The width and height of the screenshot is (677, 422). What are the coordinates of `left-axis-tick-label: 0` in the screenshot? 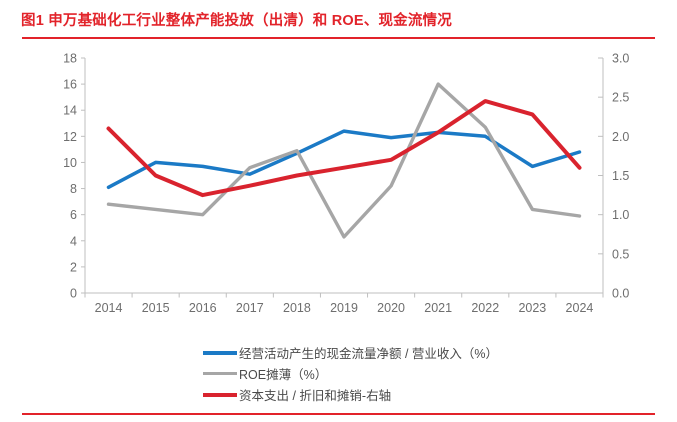 It's located at (73, 294).